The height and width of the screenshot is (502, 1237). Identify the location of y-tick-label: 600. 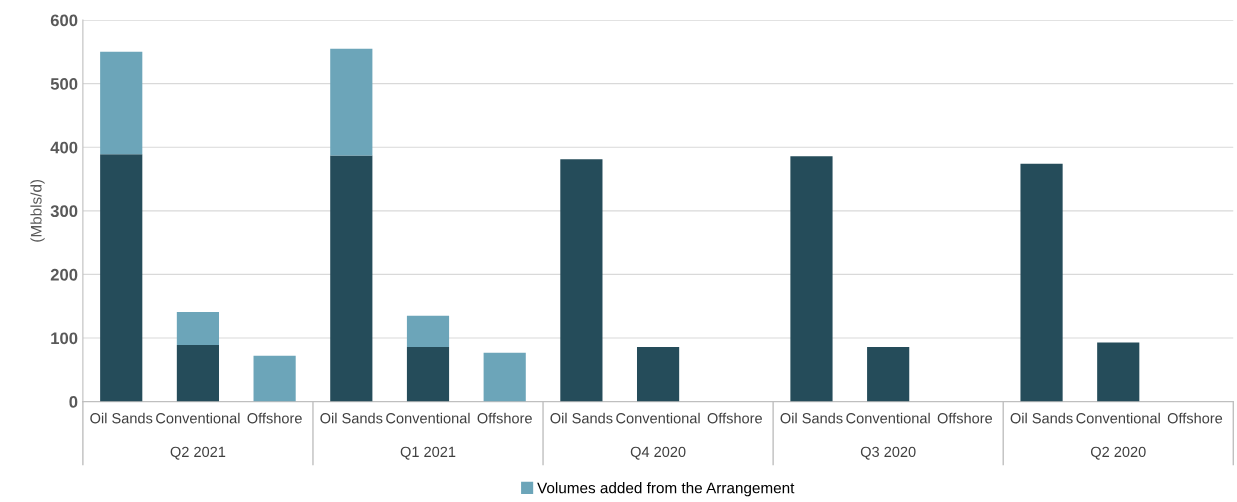
(64, 20).